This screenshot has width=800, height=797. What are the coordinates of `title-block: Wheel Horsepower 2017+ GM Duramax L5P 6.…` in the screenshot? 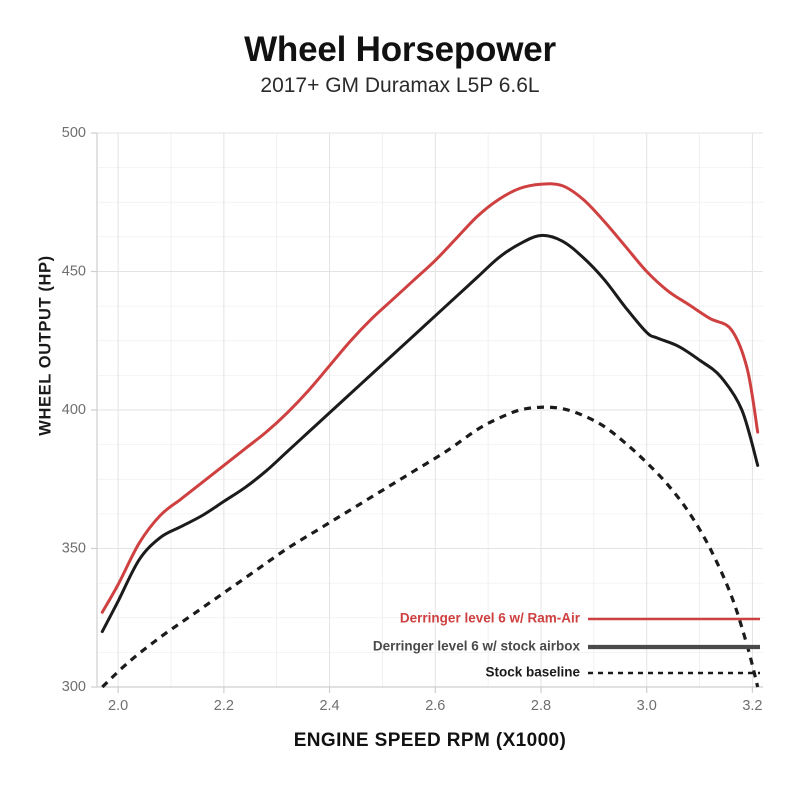 It's located at (400, 63).